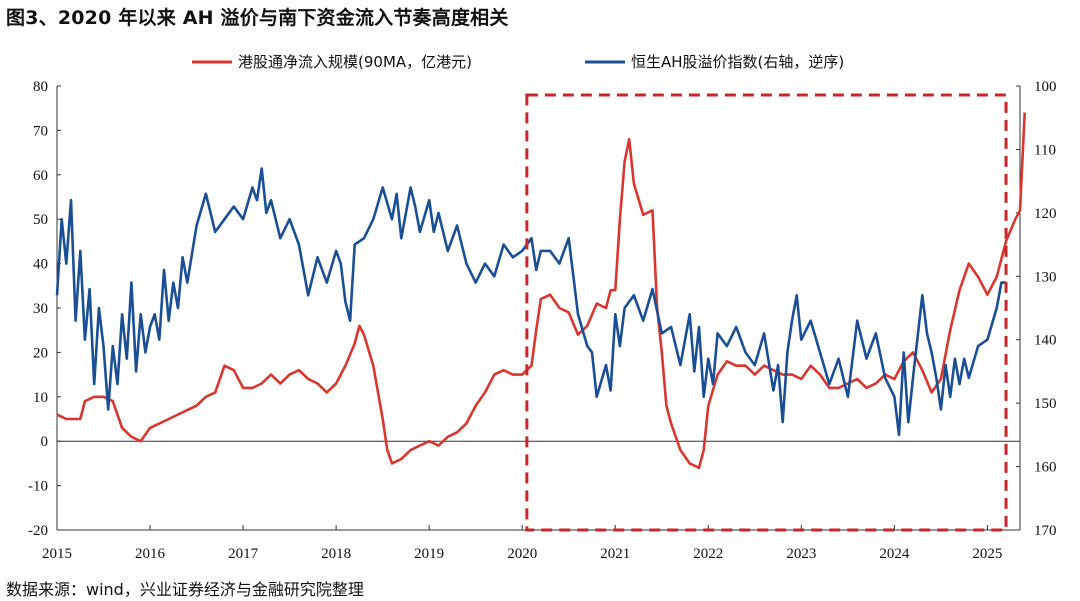 This screenshot has height=601, width=1080. What do you see at coordinates (894, 554) in the screenshot?
I see `x-tick-label: 2024` at bounding box center [894, 554].